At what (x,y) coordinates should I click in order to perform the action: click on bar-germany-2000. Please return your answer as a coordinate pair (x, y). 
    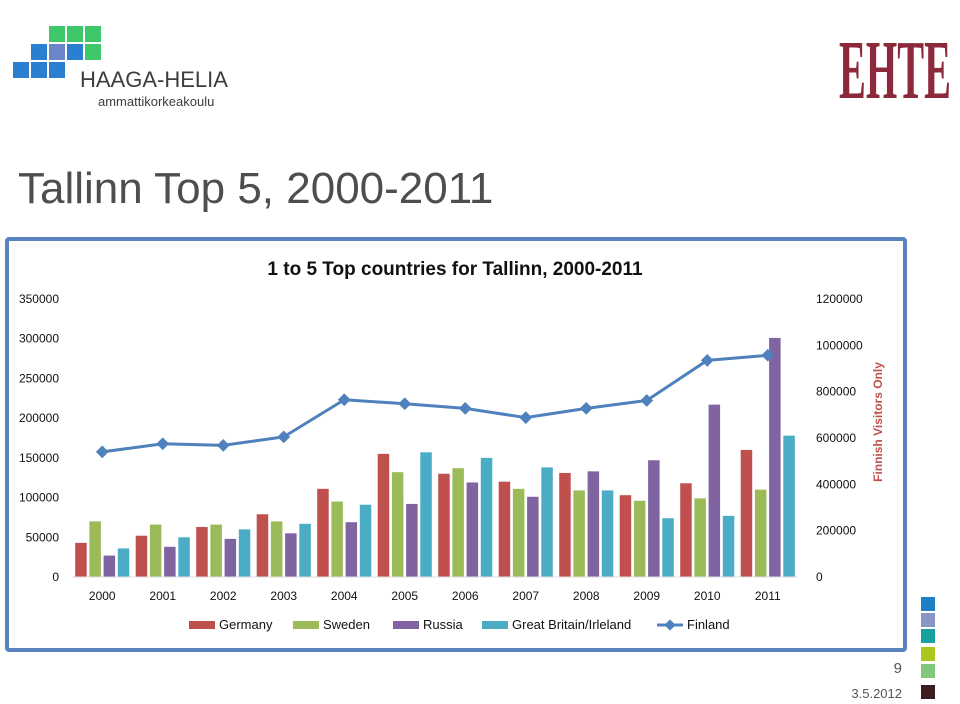
    Looking at the image, I should click on (81, 559).